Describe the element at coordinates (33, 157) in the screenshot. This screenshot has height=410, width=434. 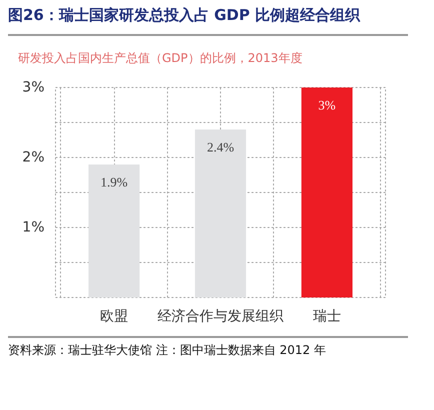
I see `y-tick-label: 2%` at that location.